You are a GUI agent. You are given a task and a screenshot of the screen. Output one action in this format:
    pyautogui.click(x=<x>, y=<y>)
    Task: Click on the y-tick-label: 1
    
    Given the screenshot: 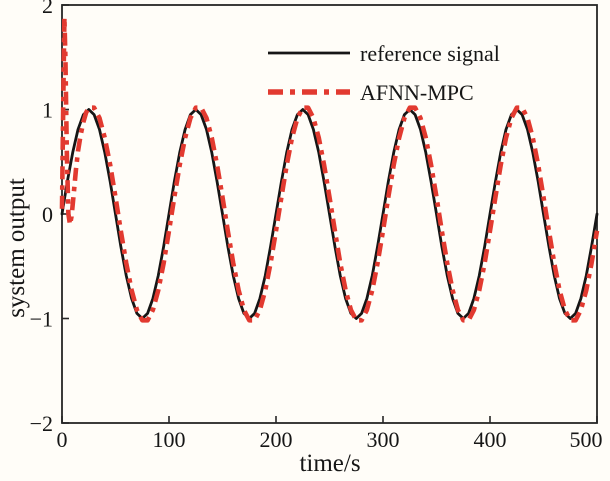 What is the action you would take?
    pyautogui.click(x=47, y=110)
    